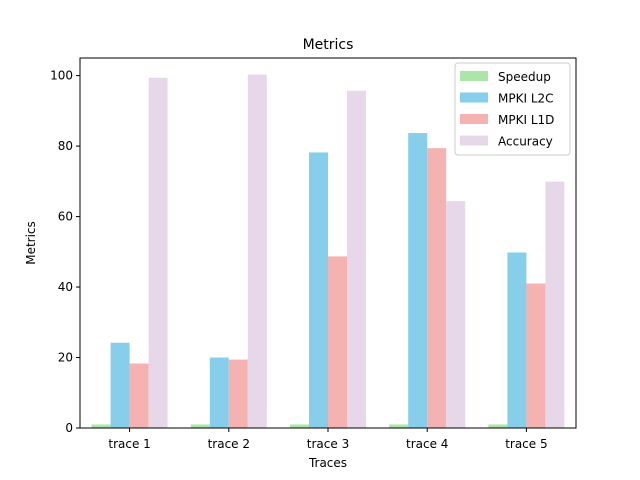 This screenshot has width=640, height=480. What do you see at coordinates (65, 358) in the screenshot?
I see `y-tick-label: 20` at bounding box center [65, 358].